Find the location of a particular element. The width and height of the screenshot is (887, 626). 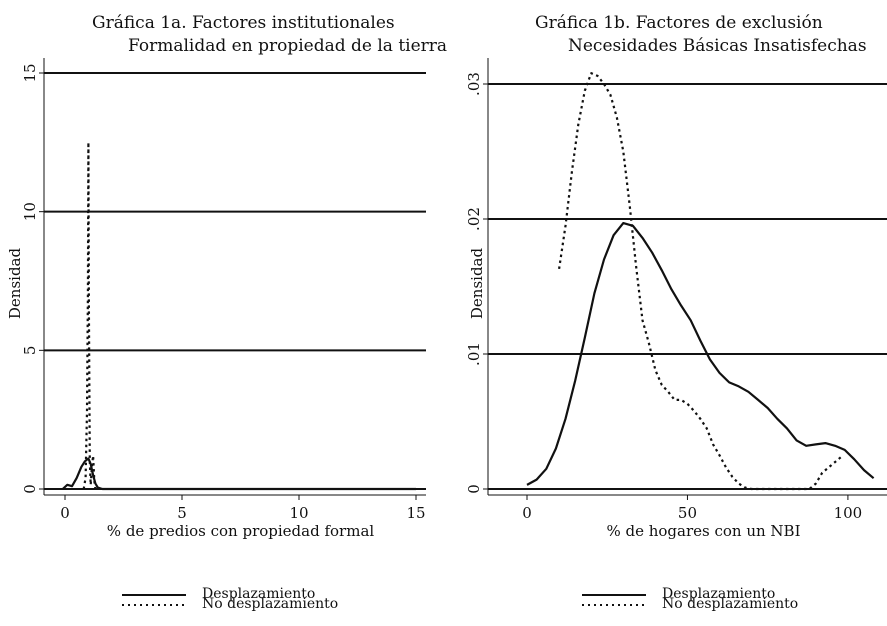

series-1a-no-desplazamiento is located at coordinates (89, 315).